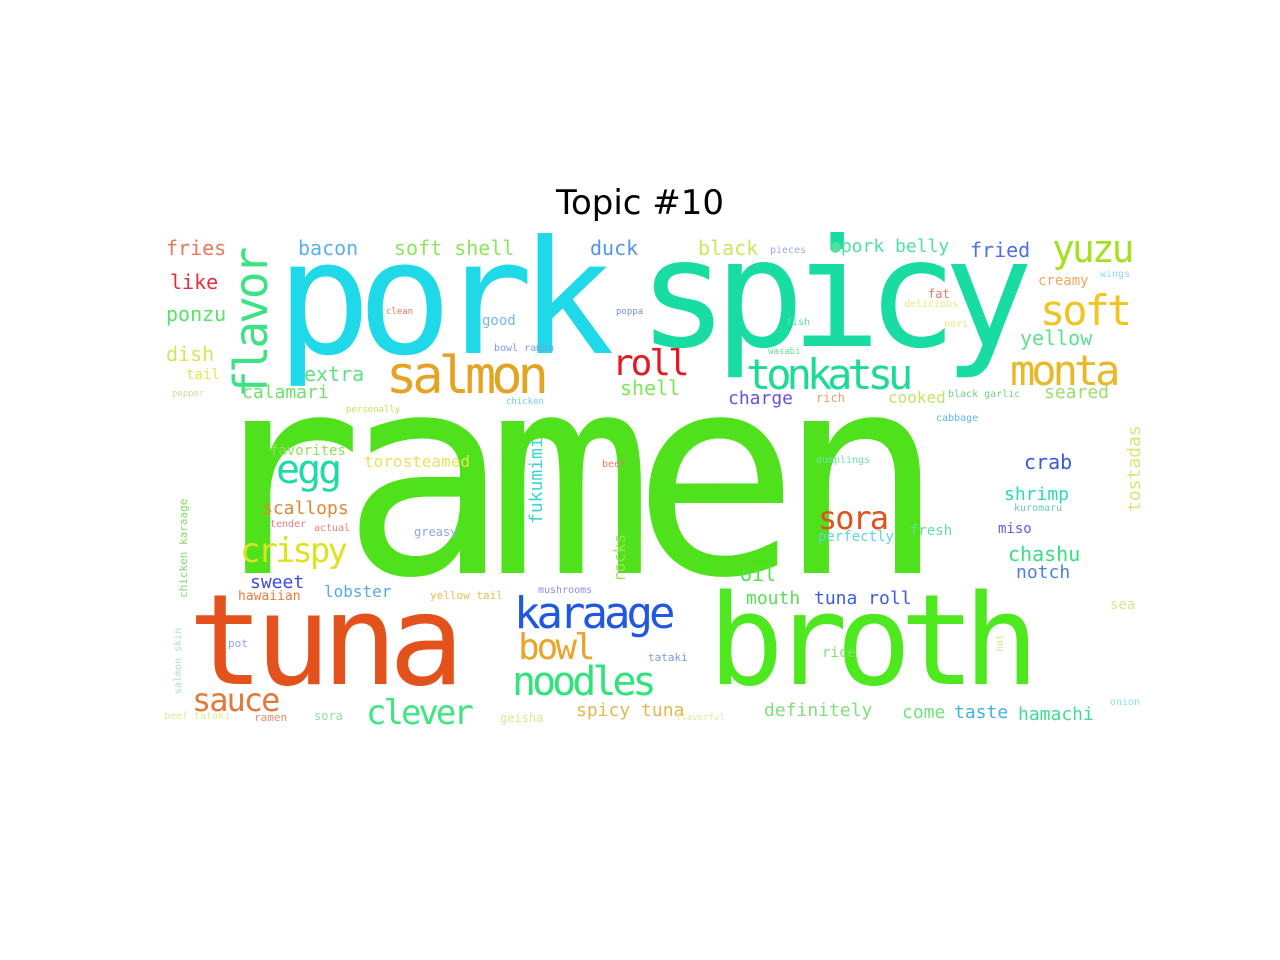  Describe the element at coordinates (818, 710) in the screenshot. I see `word-definitely: definitely` at that location.